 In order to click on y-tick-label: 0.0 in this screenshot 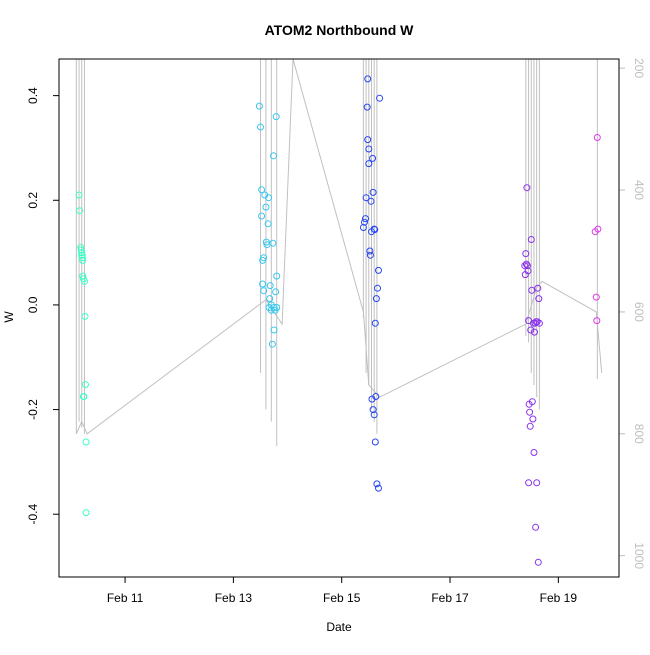, I will do `click(33, 304)`.